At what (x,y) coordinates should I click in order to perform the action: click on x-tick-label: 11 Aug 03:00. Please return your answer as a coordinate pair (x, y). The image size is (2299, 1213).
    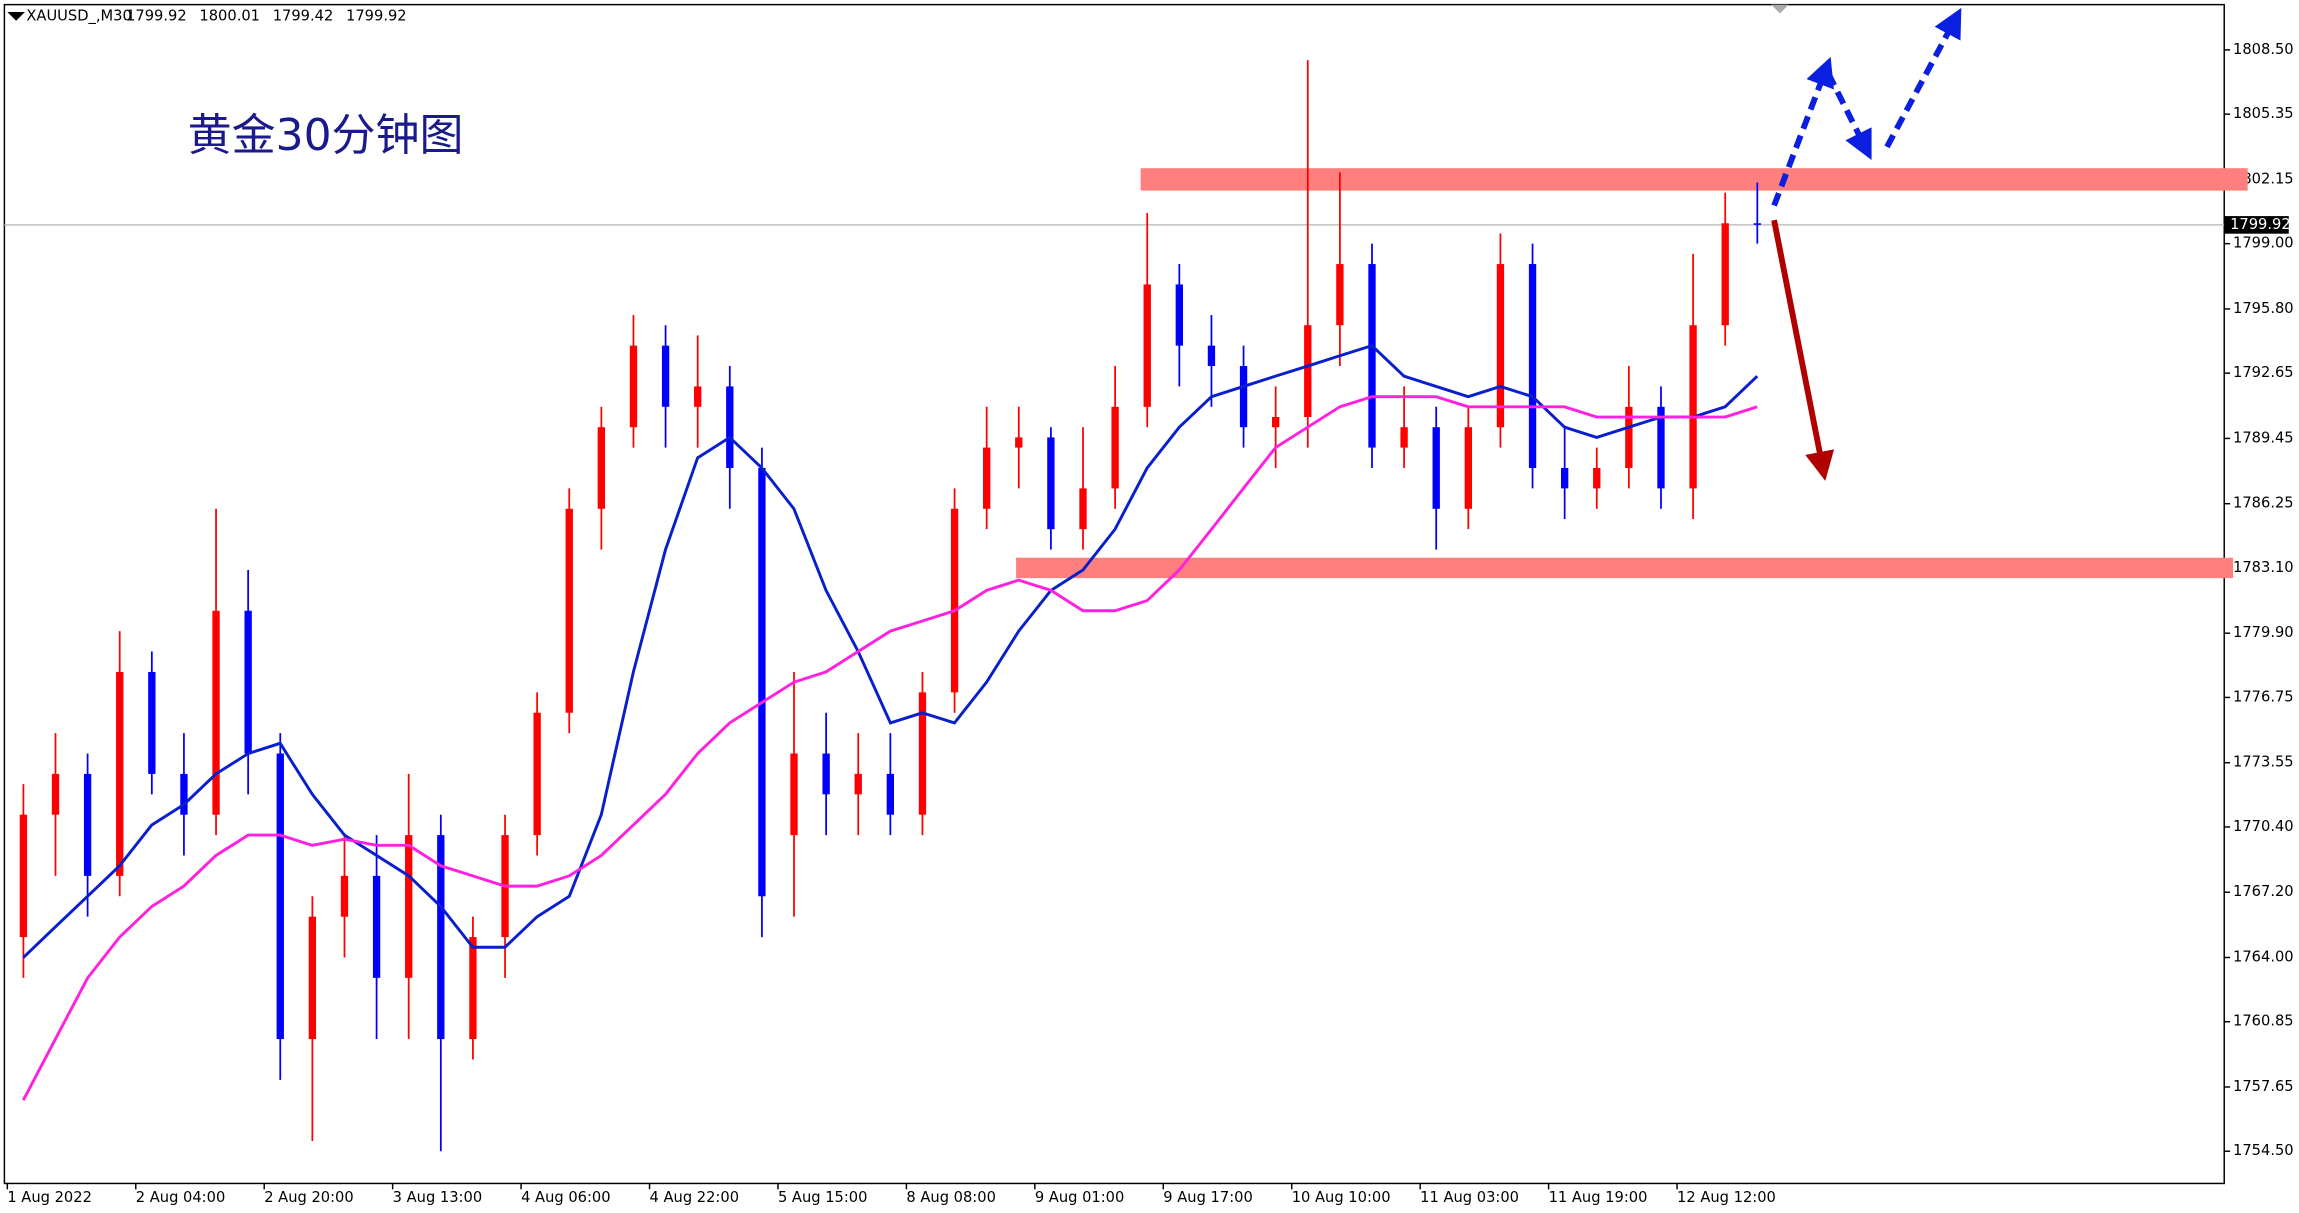
    Looking at the image, I should click on (1469, 1197).